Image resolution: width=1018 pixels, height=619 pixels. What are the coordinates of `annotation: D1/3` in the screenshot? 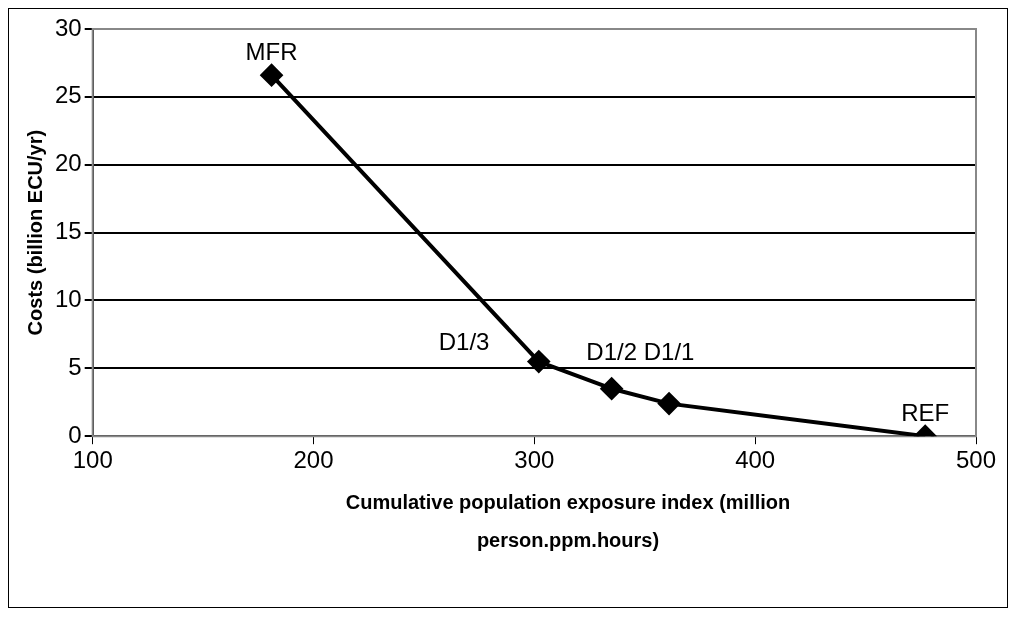 It's located at (464, 342).